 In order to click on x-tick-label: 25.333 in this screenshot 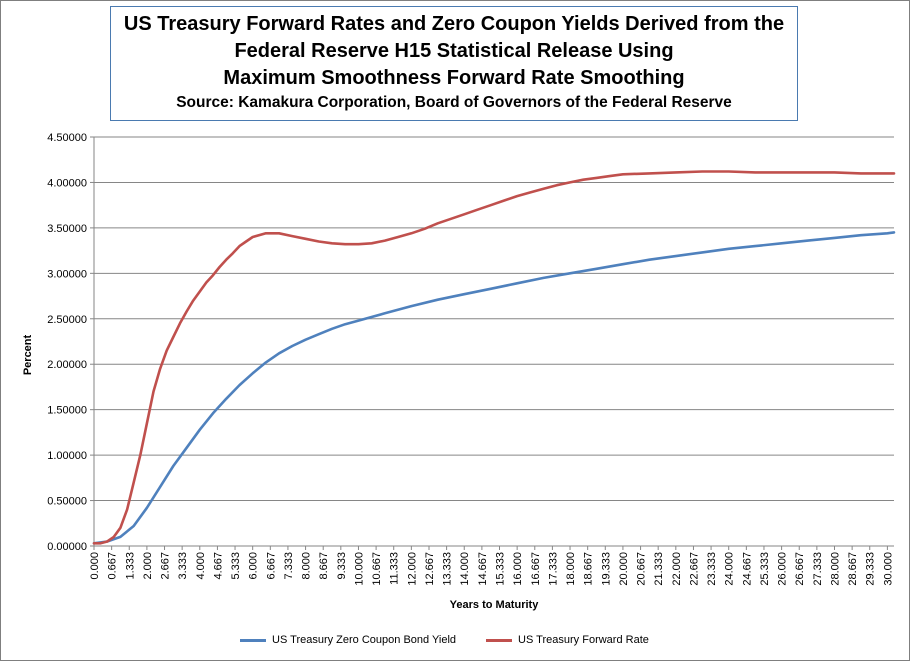, I will do `click(765, 569)`.